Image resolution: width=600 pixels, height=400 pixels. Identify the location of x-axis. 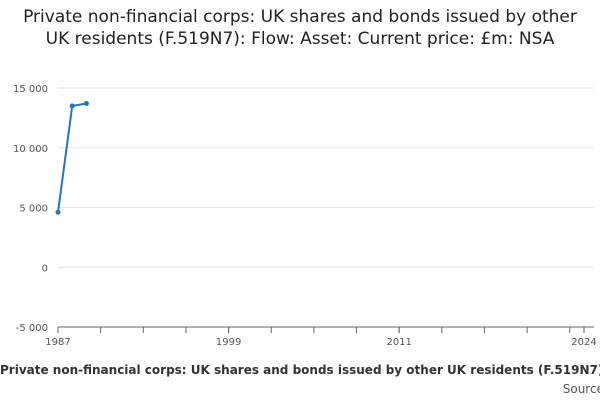
(325, 329).